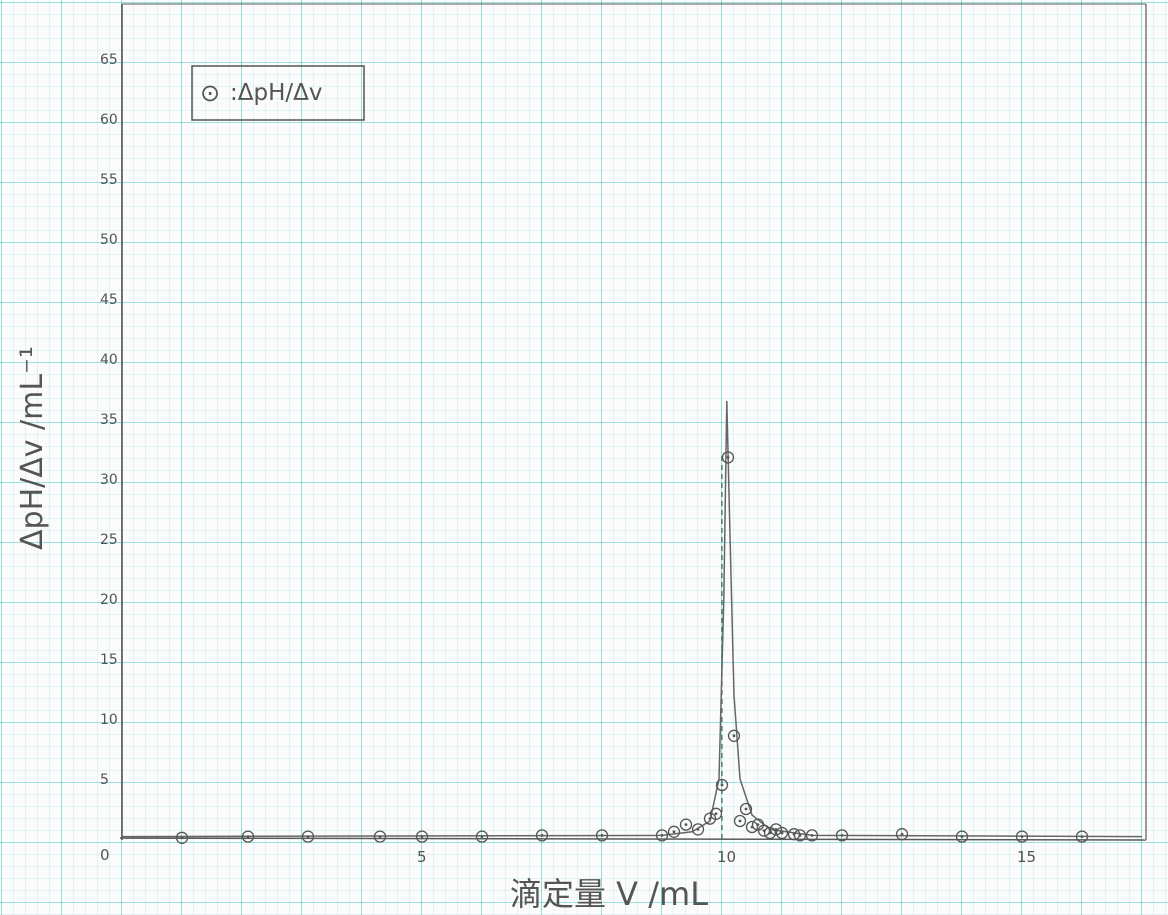 The width and height of the screenshot is (1168, 915). What do you see at coordinates (109, 540) in the screenshot?
I see `y-tick-label: 25` at bounding box center [109, 540].